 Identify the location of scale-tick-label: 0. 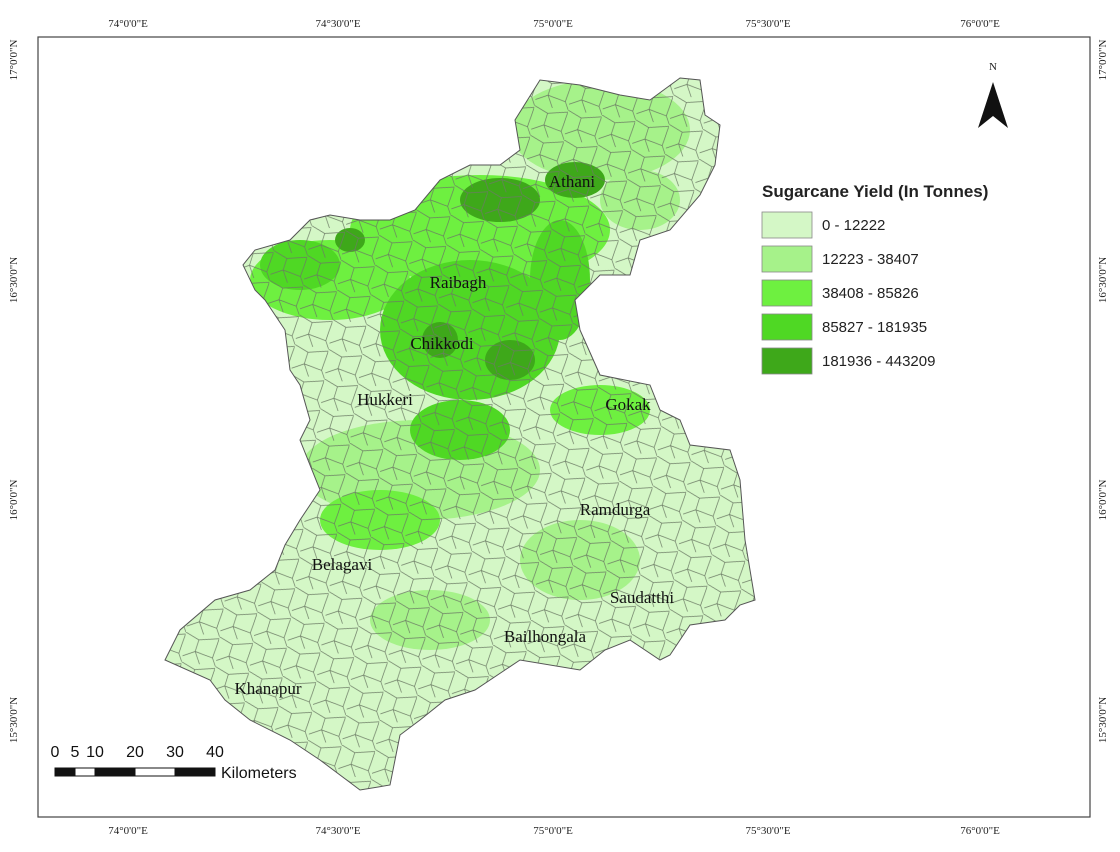
(55, 752).